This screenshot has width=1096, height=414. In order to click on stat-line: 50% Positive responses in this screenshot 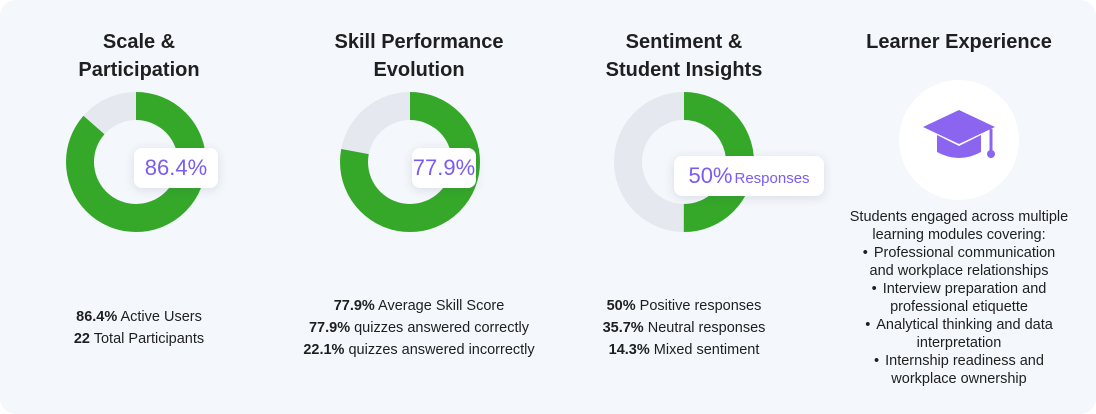, I will do `click(684, 306)`.